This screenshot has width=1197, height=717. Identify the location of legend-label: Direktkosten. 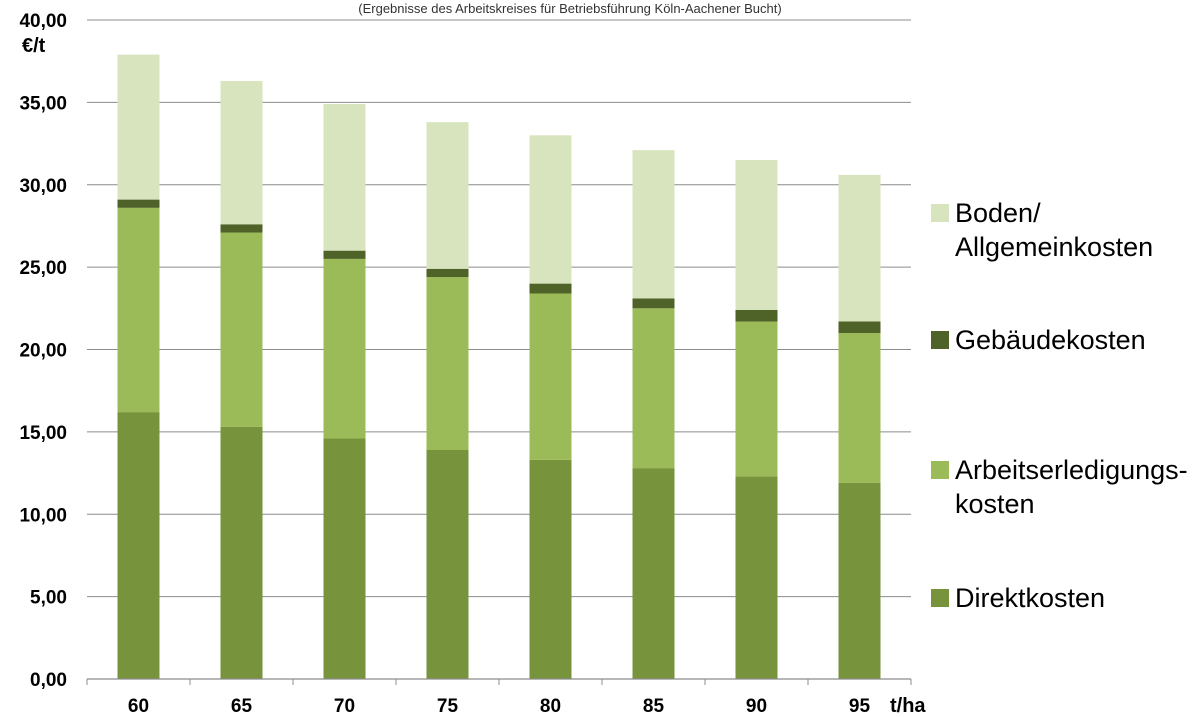
(1030, 598).